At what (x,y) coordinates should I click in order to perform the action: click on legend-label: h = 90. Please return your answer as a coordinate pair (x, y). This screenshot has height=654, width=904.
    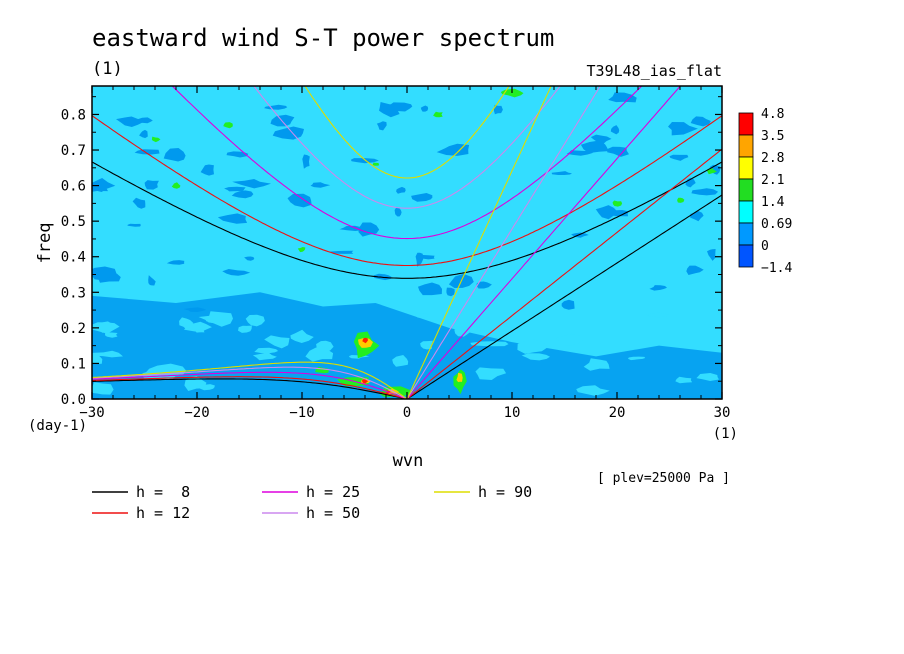
    Looking at the image, I should click on (505, 492).